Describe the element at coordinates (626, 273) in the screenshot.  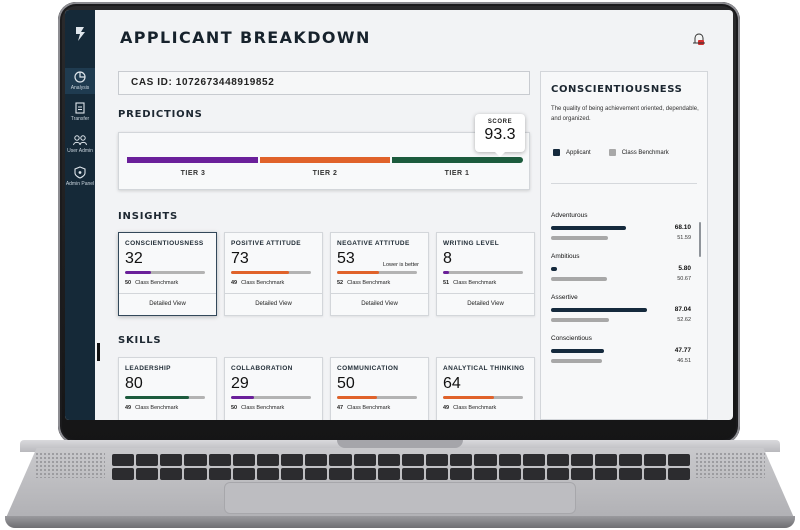
I see `trait-row: Ambitious 5.80 50.67` at that location.